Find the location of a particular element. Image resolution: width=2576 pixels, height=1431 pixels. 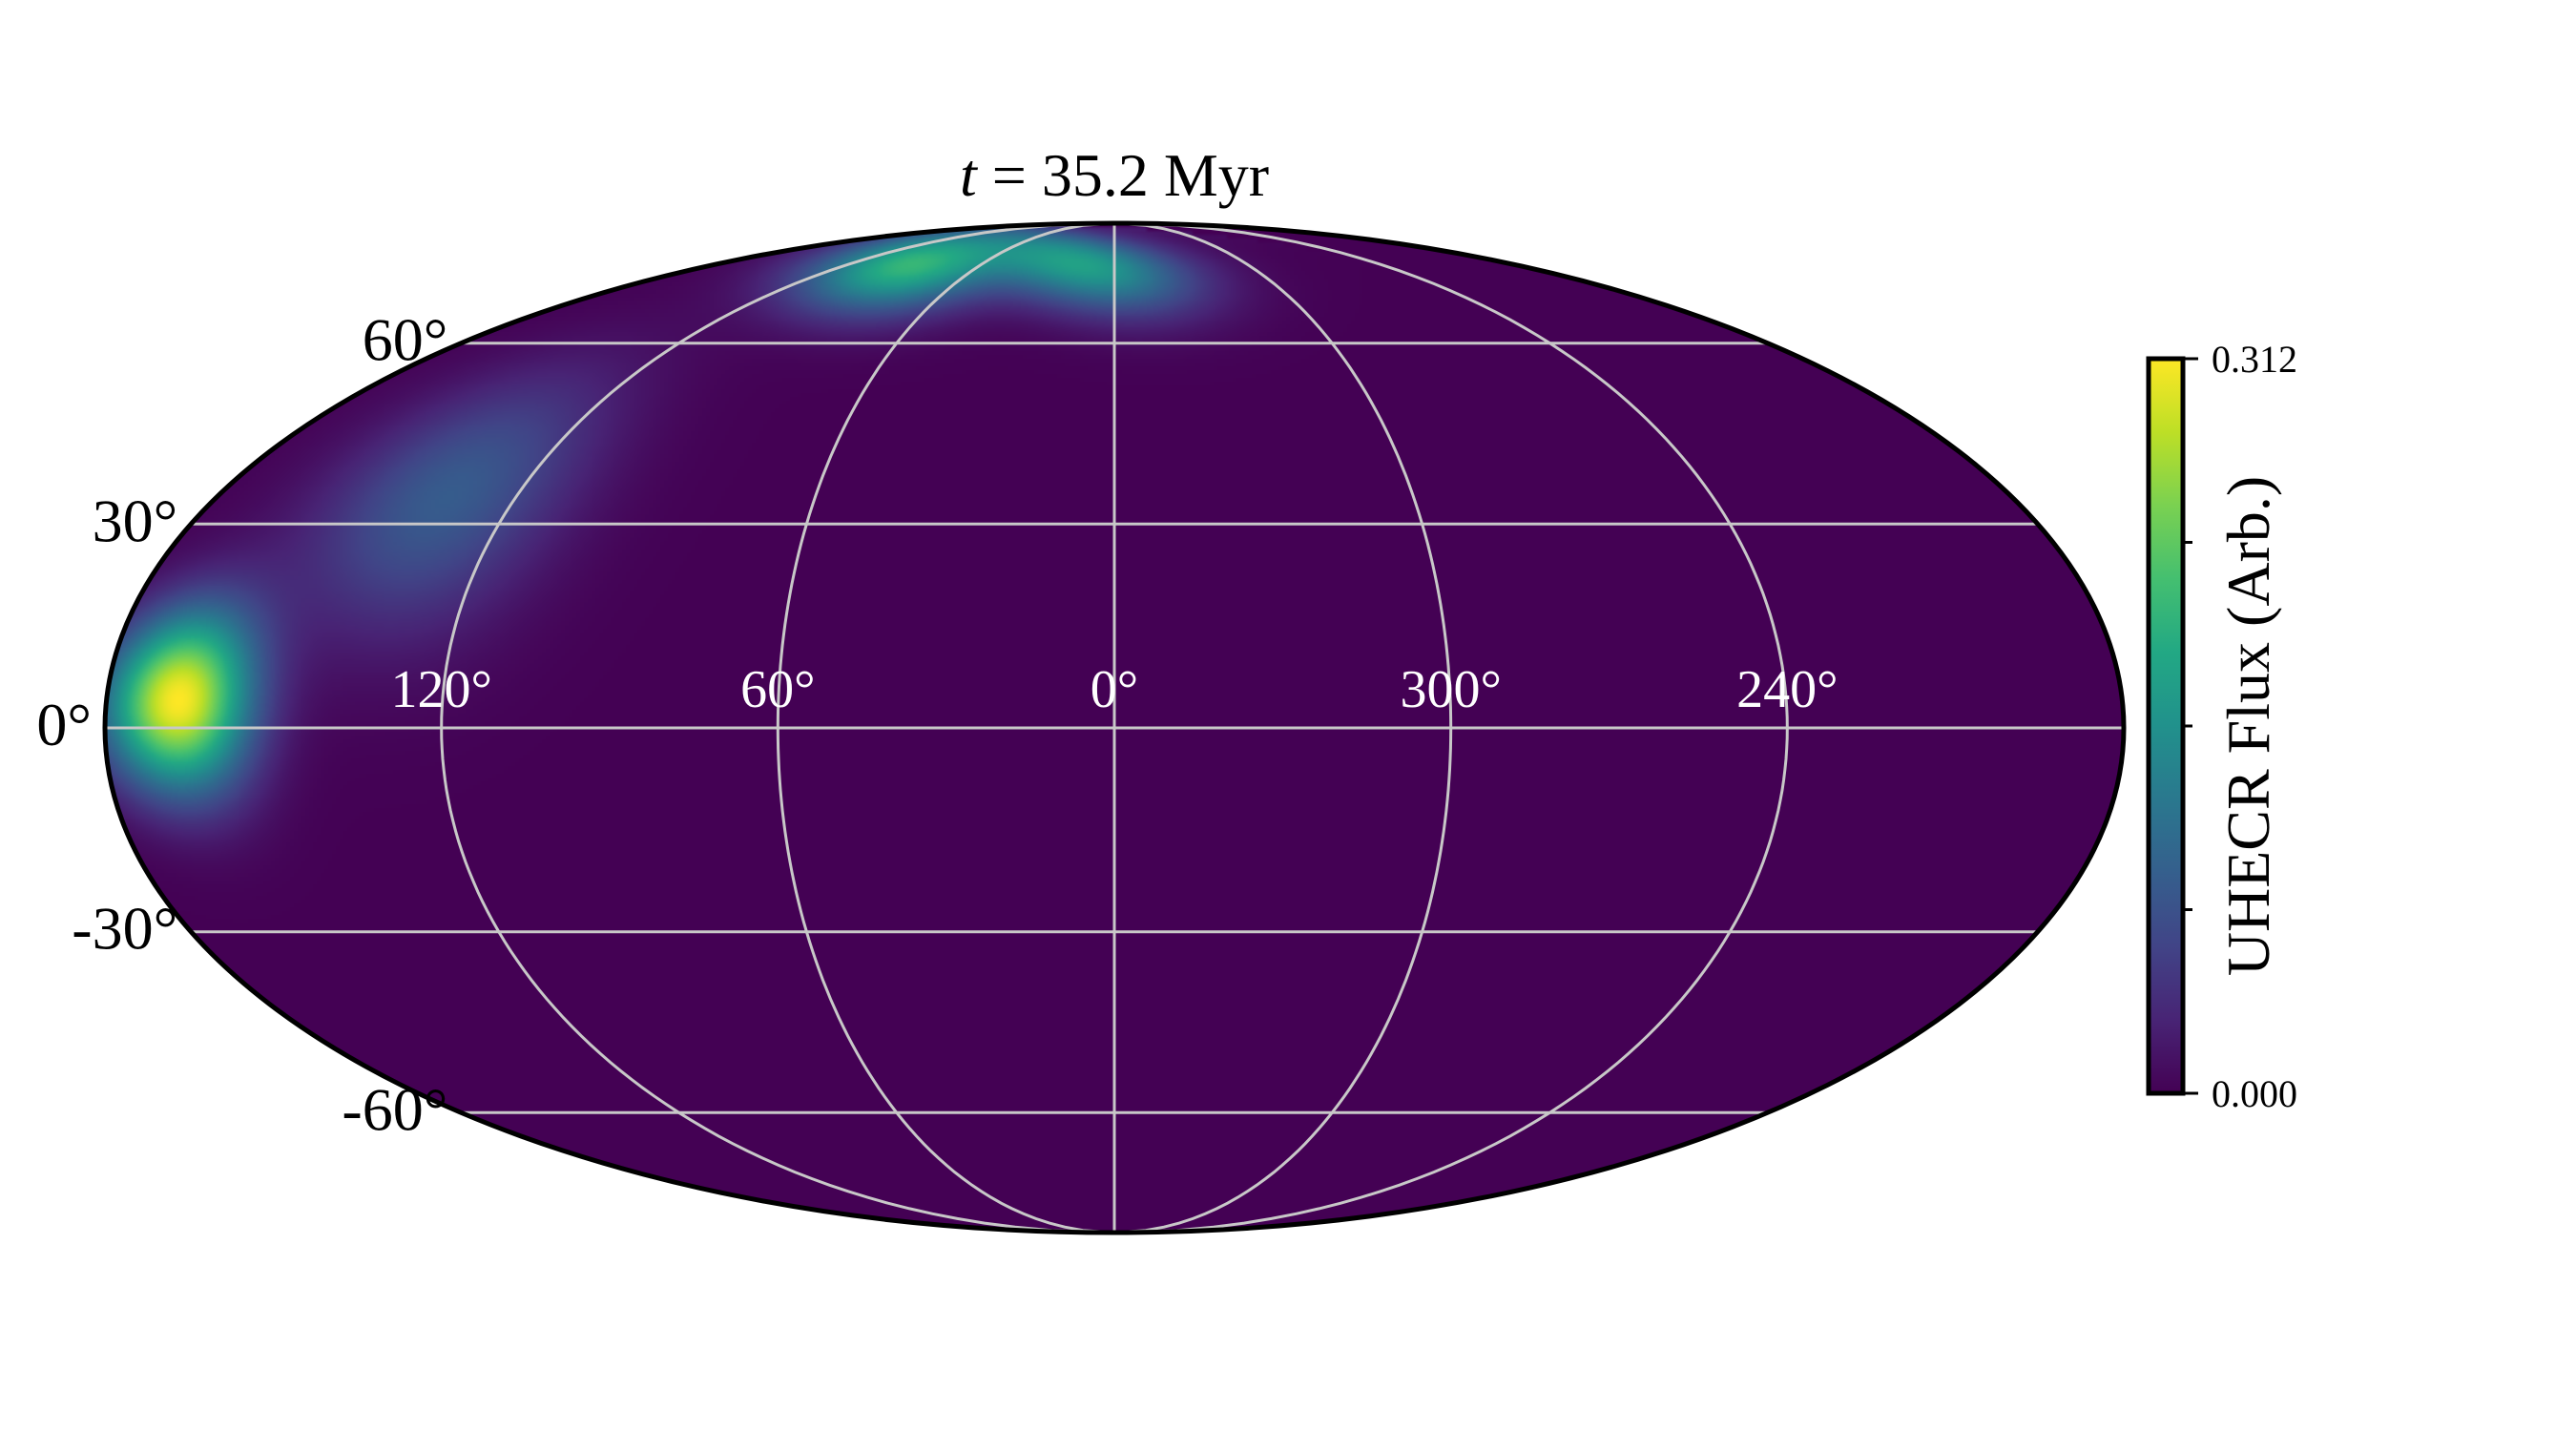

latitude-label: 60° is located at coordinates (405, 340).